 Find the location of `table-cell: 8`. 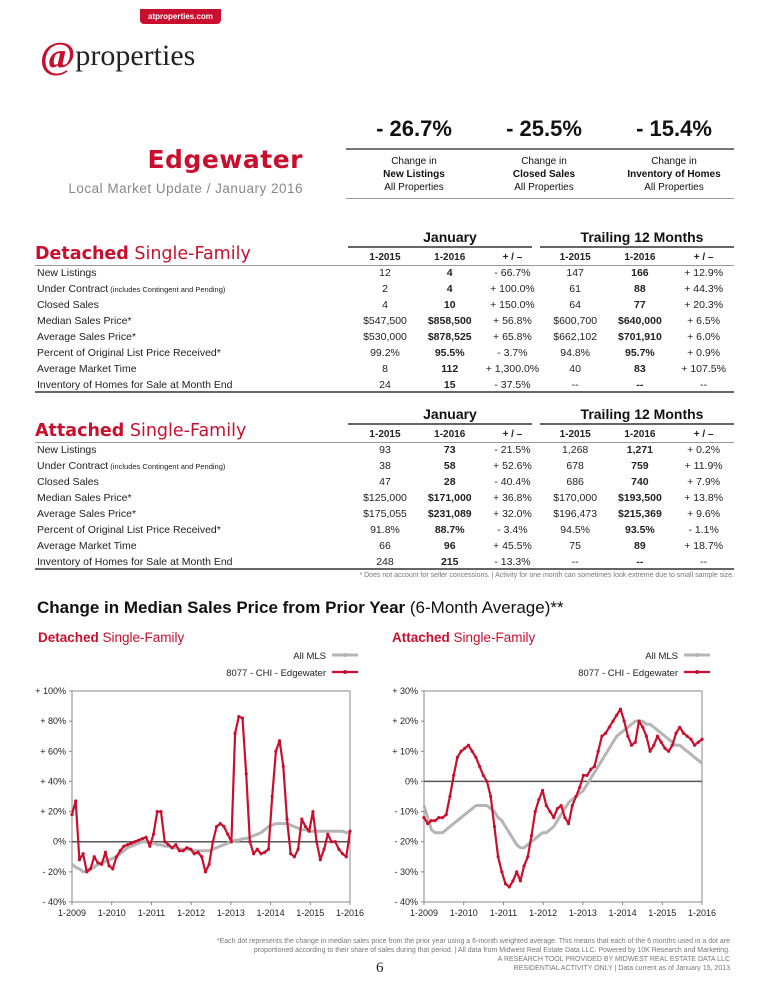

table-cell: 8 is located at coordinates (385, 369).